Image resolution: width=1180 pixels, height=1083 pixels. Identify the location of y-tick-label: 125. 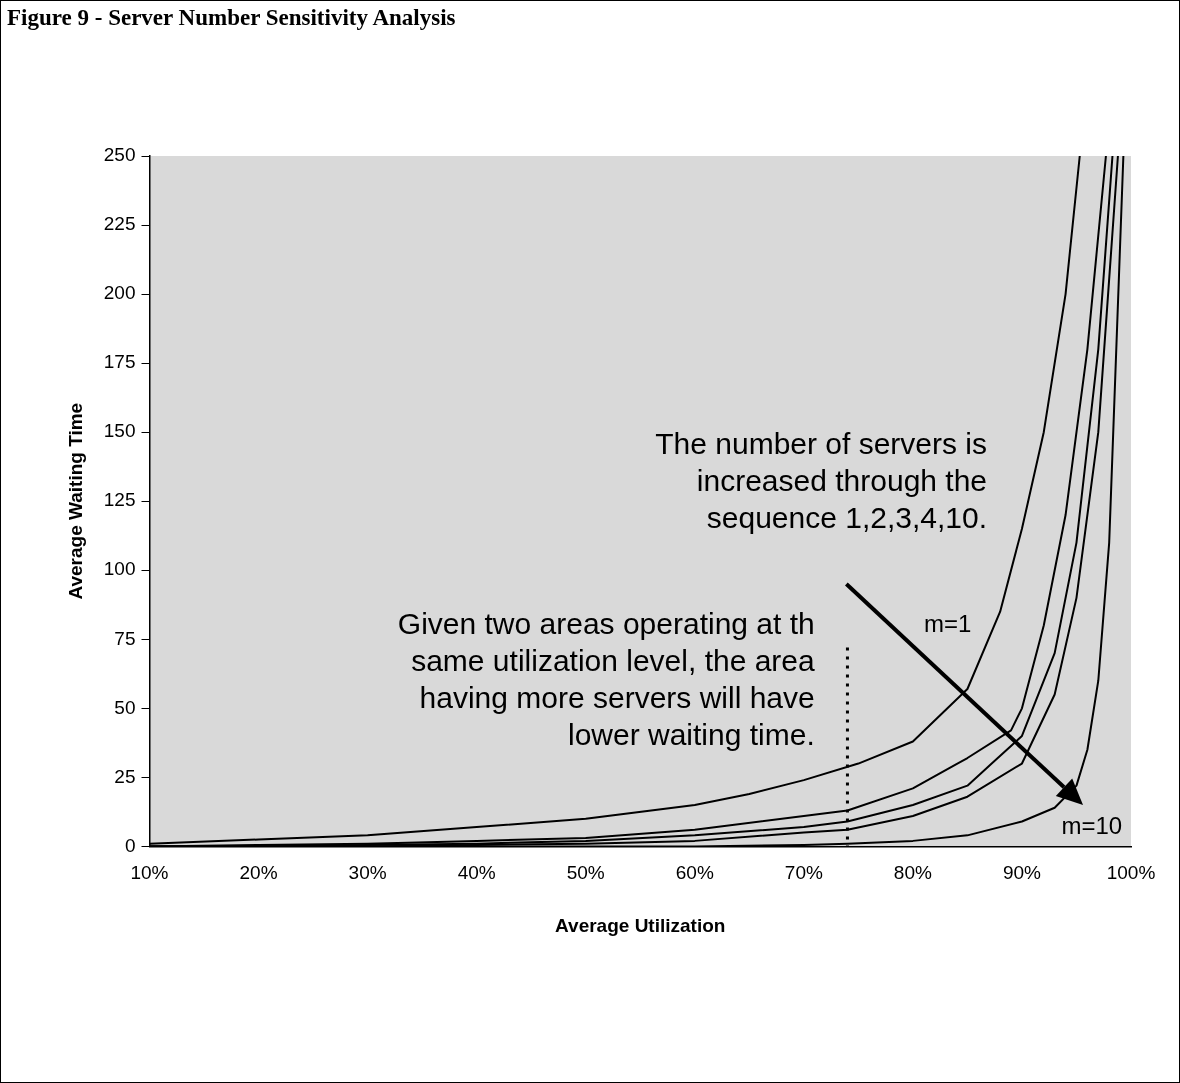
(119, 500).